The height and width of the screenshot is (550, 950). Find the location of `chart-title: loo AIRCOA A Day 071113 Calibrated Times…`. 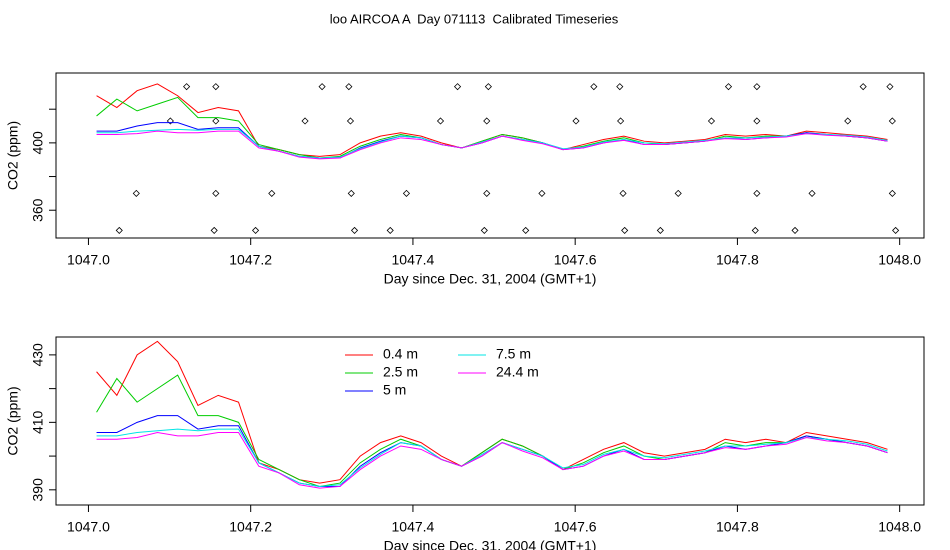

chart-title: loo AIRCOA A Day 071113 Calibrated Times… is located at coordinates (474, 18).